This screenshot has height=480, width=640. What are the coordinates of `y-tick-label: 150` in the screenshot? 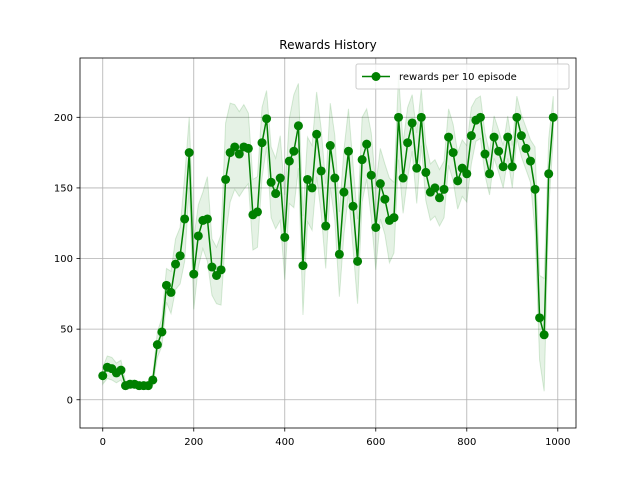 It's located at (63, 188).